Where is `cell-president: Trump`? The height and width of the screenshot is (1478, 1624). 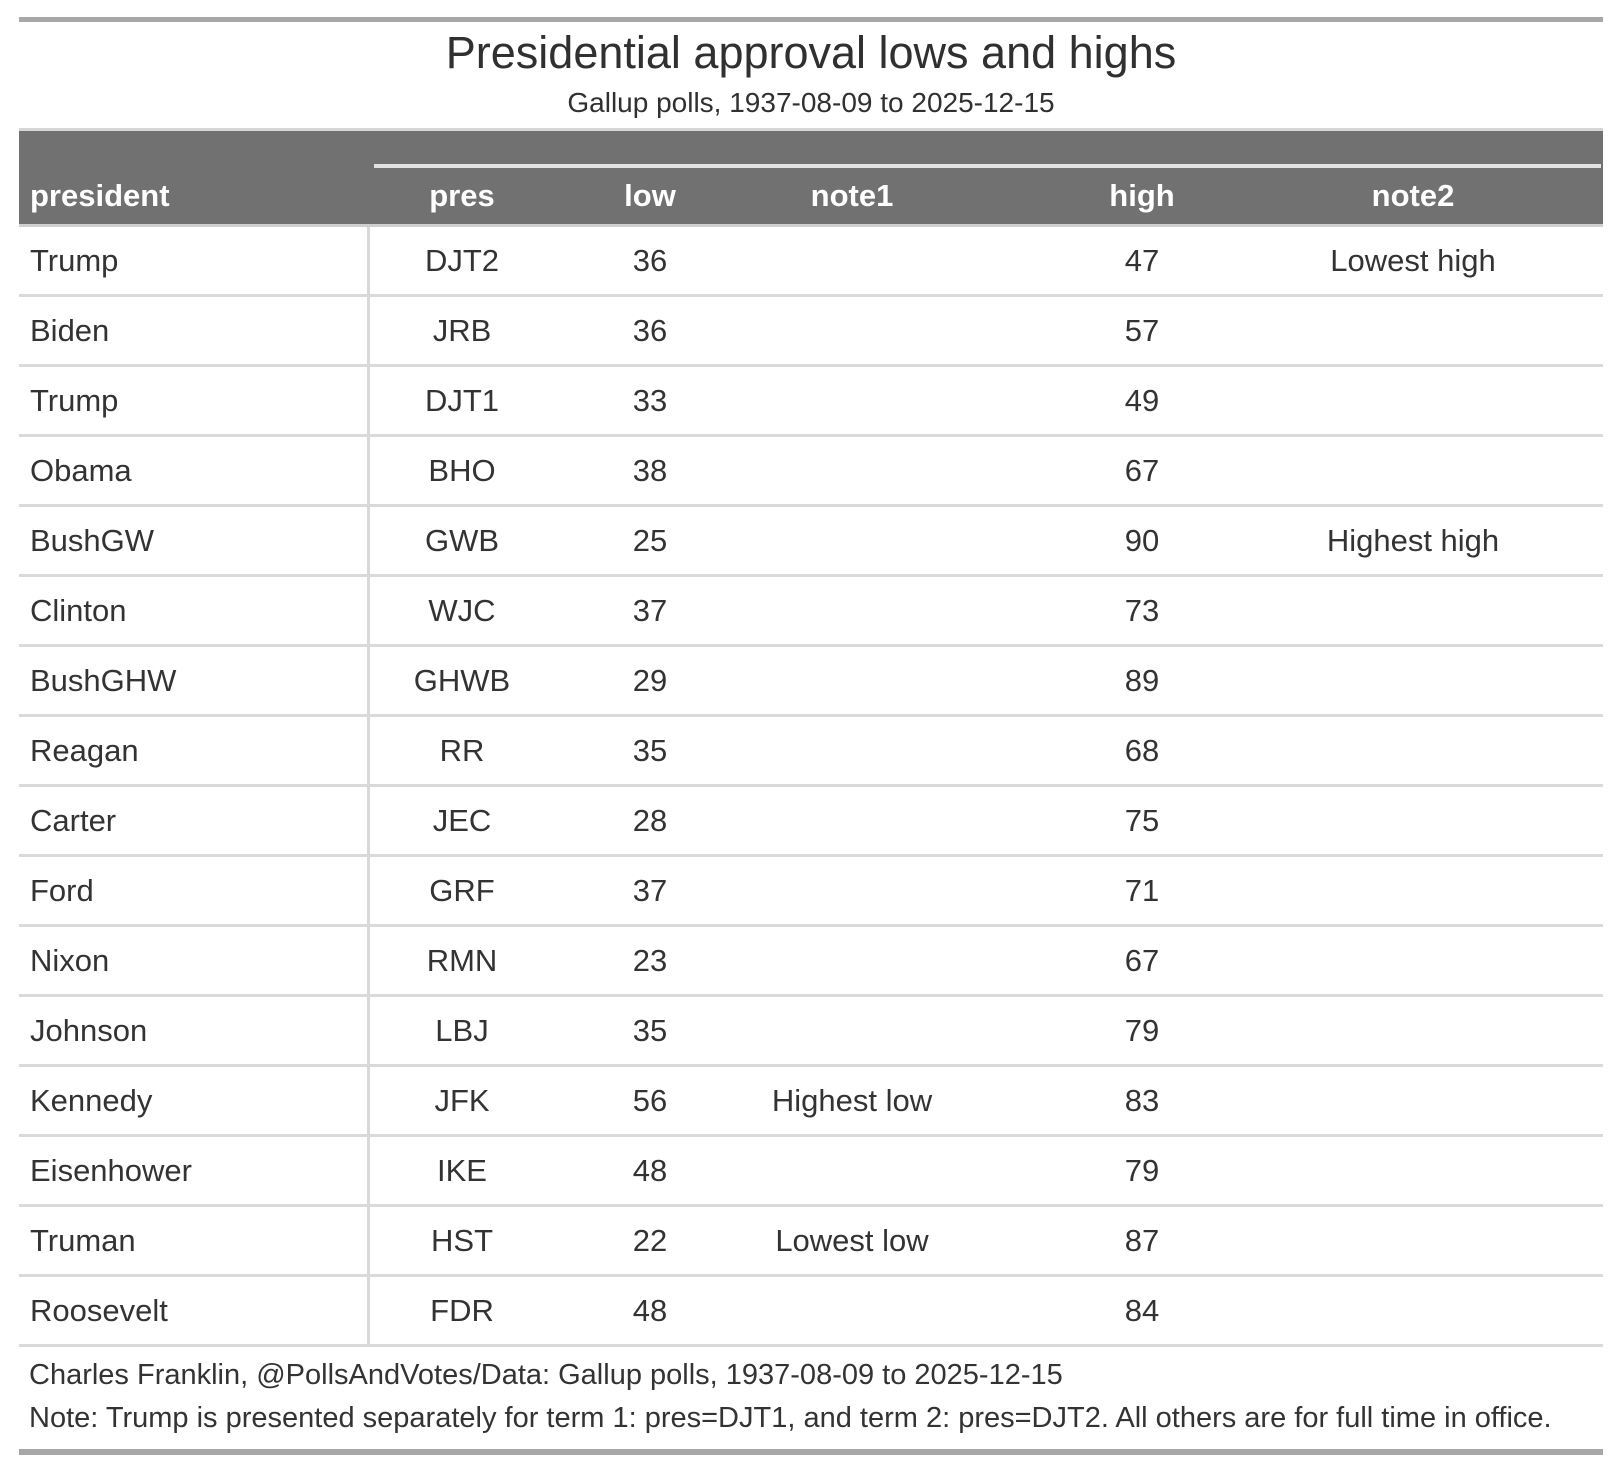 cell-president: Trump is located at coordinates (74, 400).